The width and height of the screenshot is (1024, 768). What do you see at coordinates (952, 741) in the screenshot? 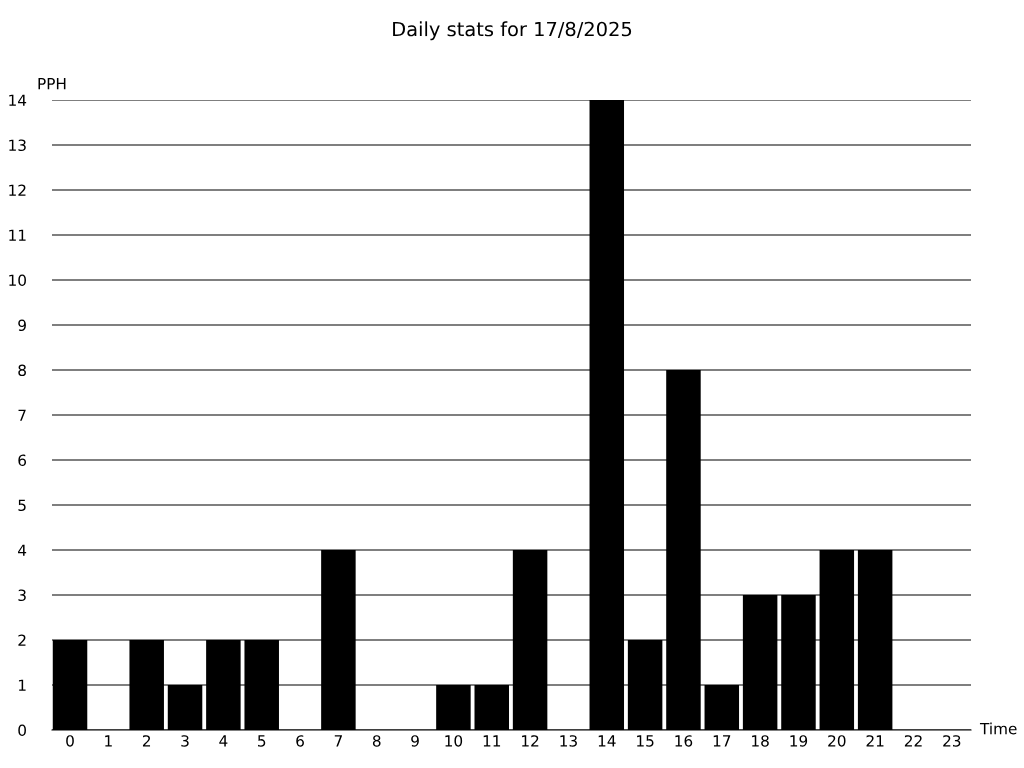
I see `x-tick-label: 23` at bounding box center [952, 741].